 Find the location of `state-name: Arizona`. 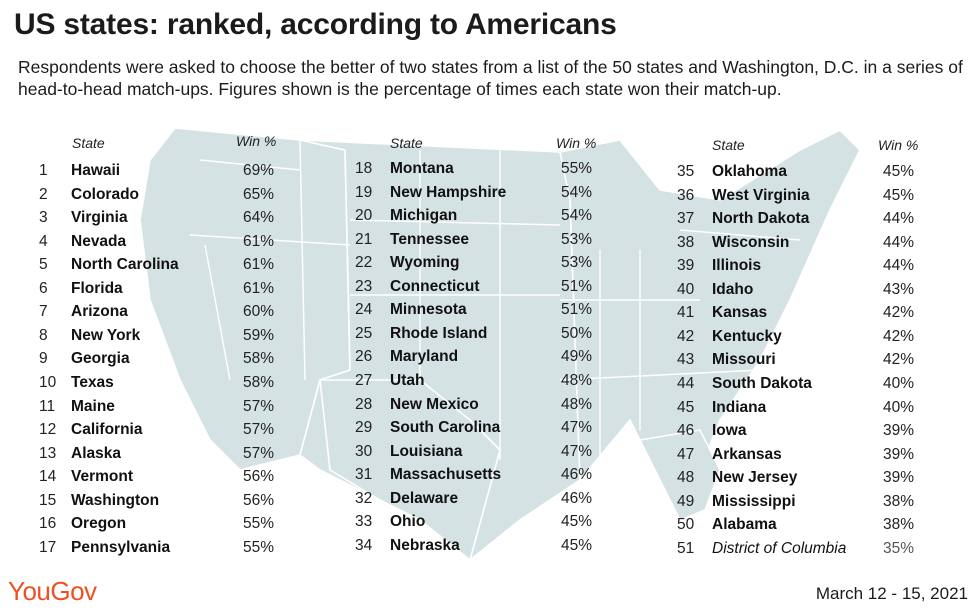

state-name: Arizona is located at coordinates (99, 312).